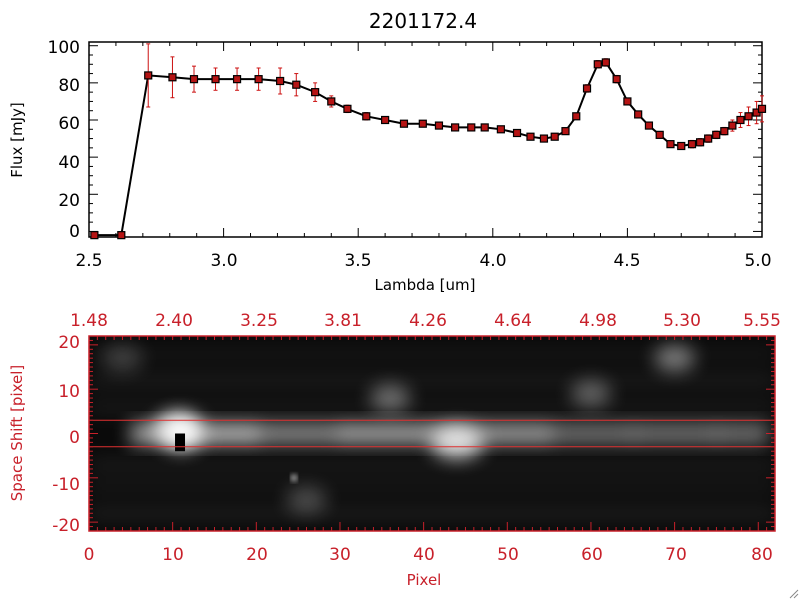 This screenshot has width=800, height=600. Describe the element at coordinates (513, 321) in the screenshot. I see `top-tick-label: 4.64` at that location.